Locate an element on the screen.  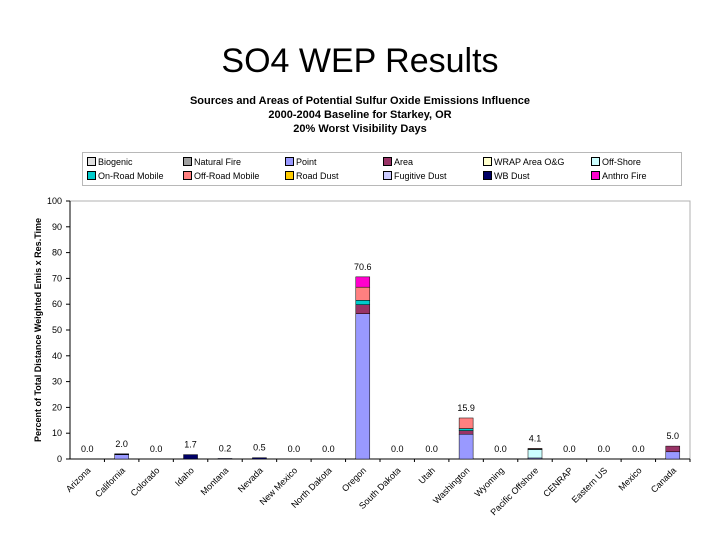
x-tick-label: California is located at coordinates (110, 482).